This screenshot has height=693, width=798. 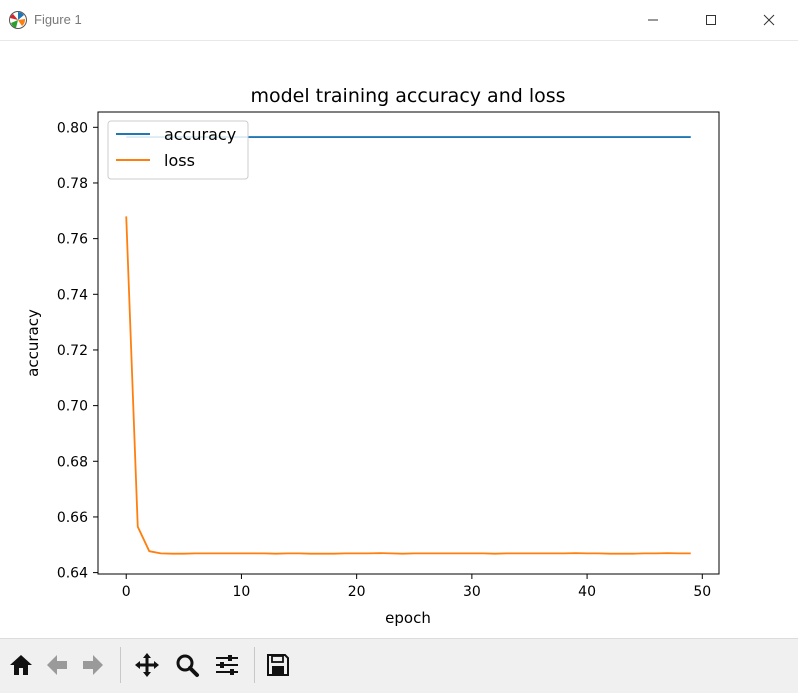 I want to click on x-tick-label: 0, so click(x=126, y=592).